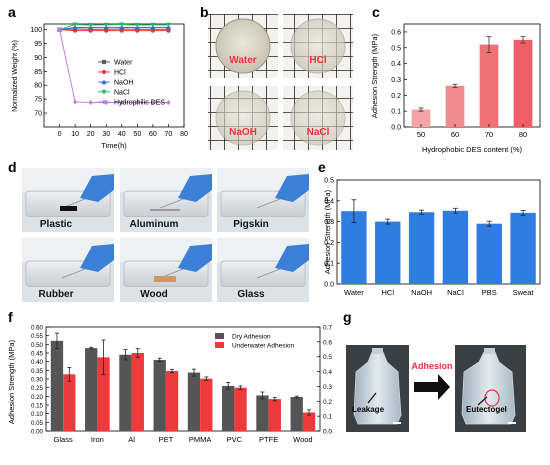 This screenshot has height=465, width=550. What do you see at coordinates (489, 253) in the screenshot?
I see `bar-pbs` at bounding box center [489, 253].